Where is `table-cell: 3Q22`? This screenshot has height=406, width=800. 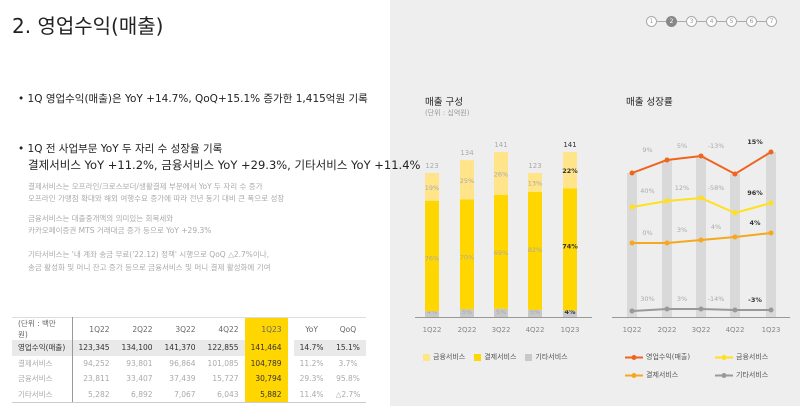 table-cell: 3Q22 is located at coordinates (180, 328).